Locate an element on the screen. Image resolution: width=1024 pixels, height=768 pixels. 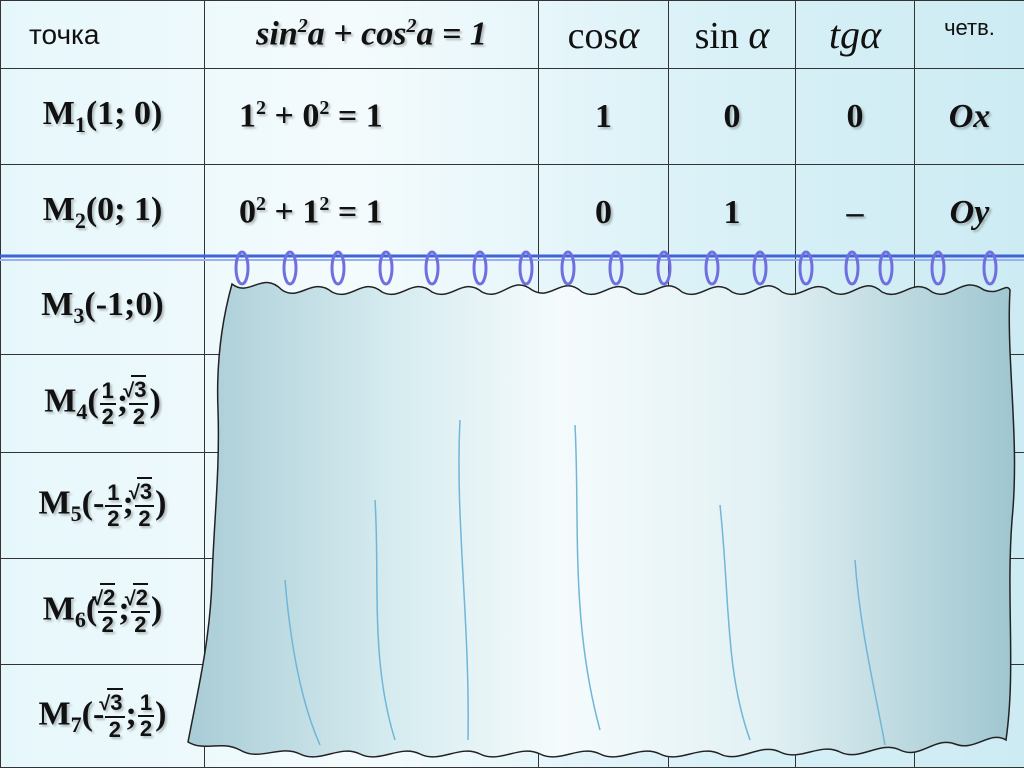
point-cell: M2(0; 1) is located at coordinates (103, 213).